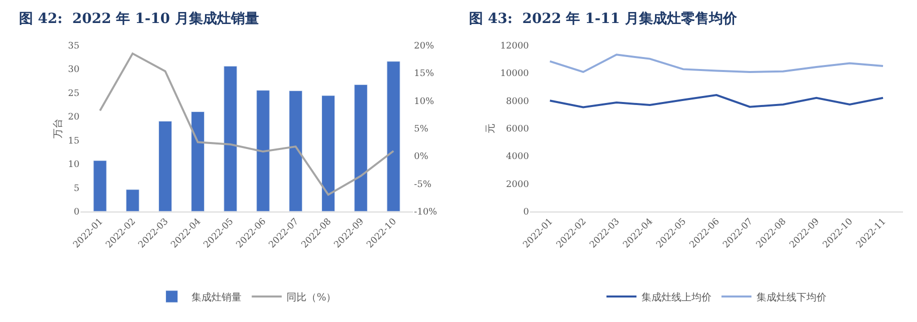  I want to click on y-tick-label: 8000, so click(518, 101).